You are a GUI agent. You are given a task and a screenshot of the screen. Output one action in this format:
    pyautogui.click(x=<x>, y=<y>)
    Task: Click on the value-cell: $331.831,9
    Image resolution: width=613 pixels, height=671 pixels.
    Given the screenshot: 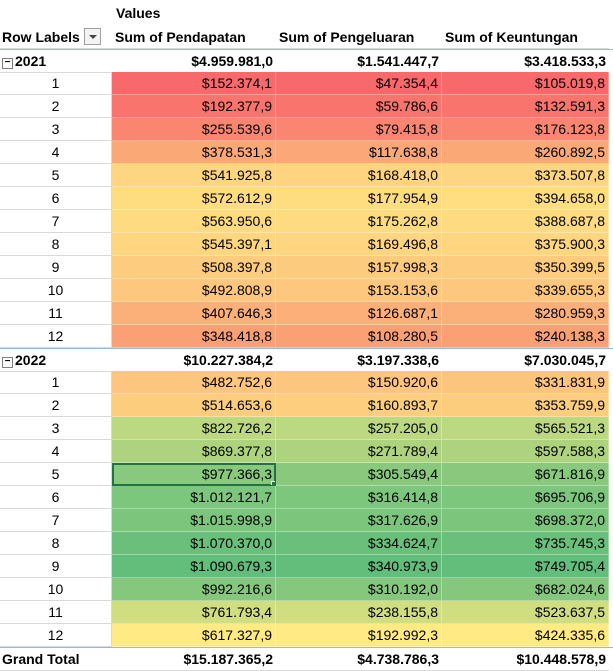 What is the action you would take?
    pyautogui.click(x=525, y=382)
    